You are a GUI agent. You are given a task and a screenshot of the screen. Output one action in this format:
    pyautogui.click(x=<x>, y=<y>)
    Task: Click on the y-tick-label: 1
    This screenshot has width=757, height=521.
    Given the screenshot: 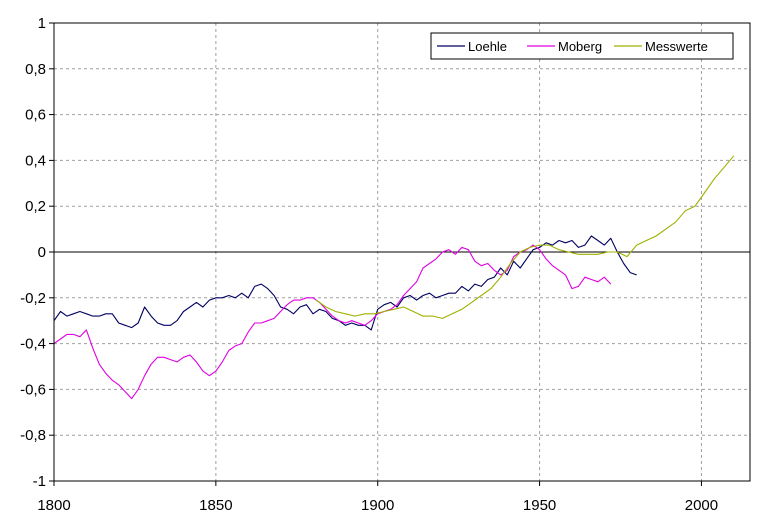 What is the action you would take?
    pyautogui.click(x=42, y=23)
    